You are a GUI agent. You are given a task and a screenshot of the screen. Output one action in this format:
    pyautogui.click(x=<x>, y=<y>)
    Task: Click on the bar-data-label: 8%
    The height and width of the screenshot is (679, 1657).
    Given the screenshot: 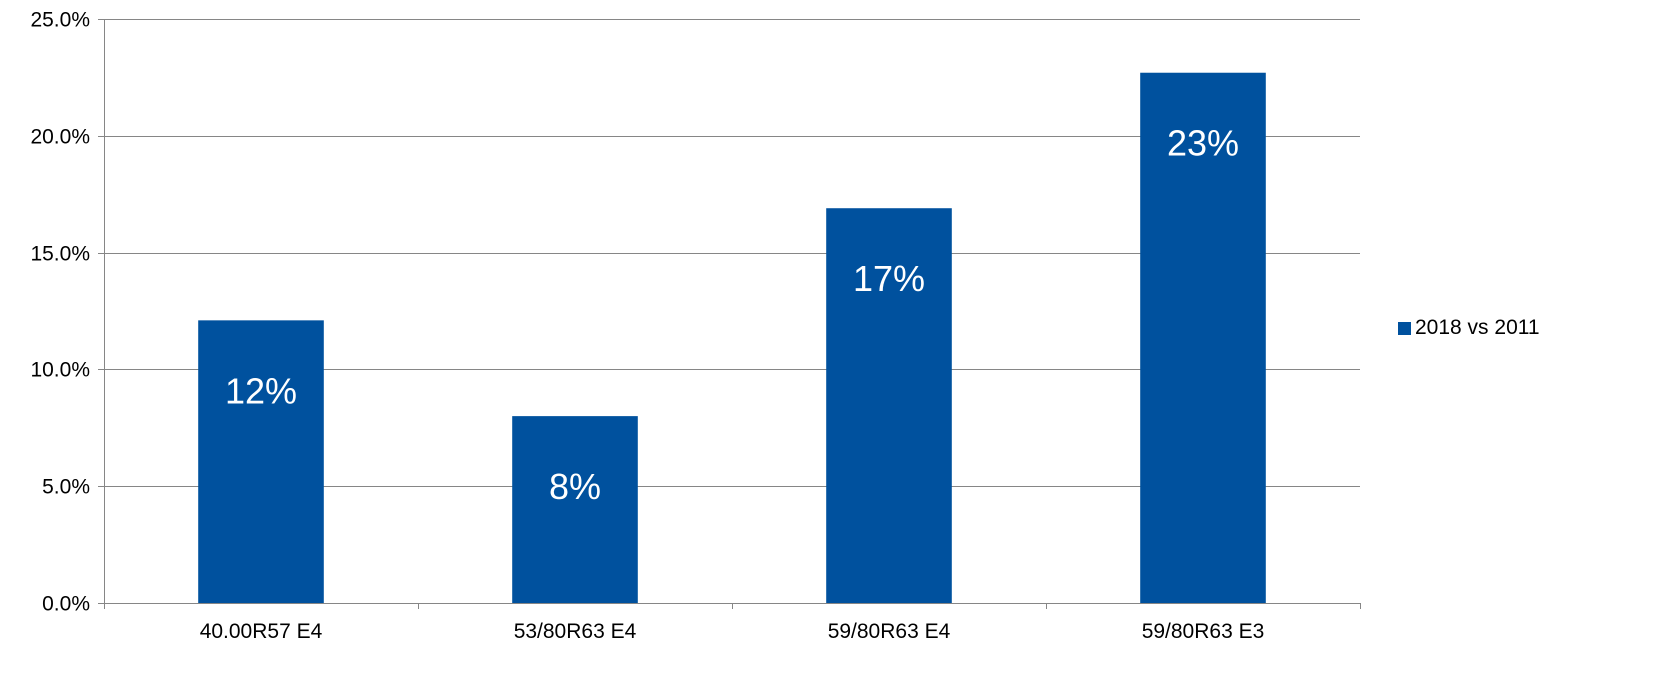 What is the action you would take?
    pyautogui.click(x=575, y=486)
    